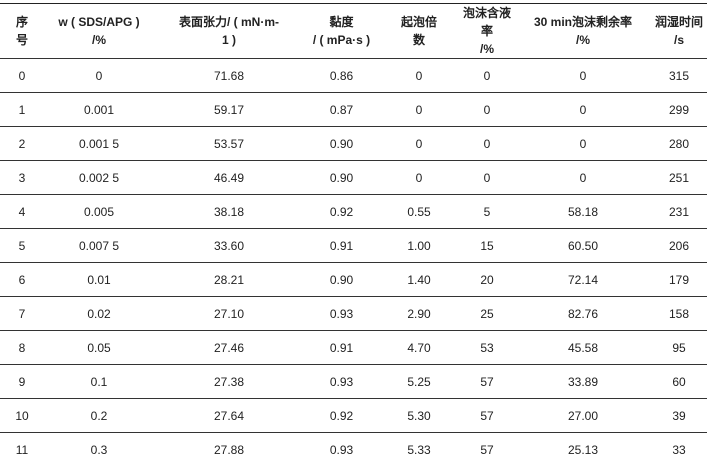  I want to click on column-header: 黏度/ ( mPa·s ), so click(341, 31).